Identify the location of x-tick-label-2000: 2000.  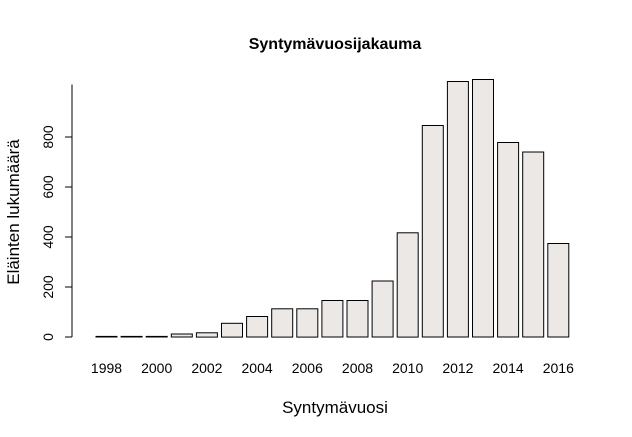
(156, 368).